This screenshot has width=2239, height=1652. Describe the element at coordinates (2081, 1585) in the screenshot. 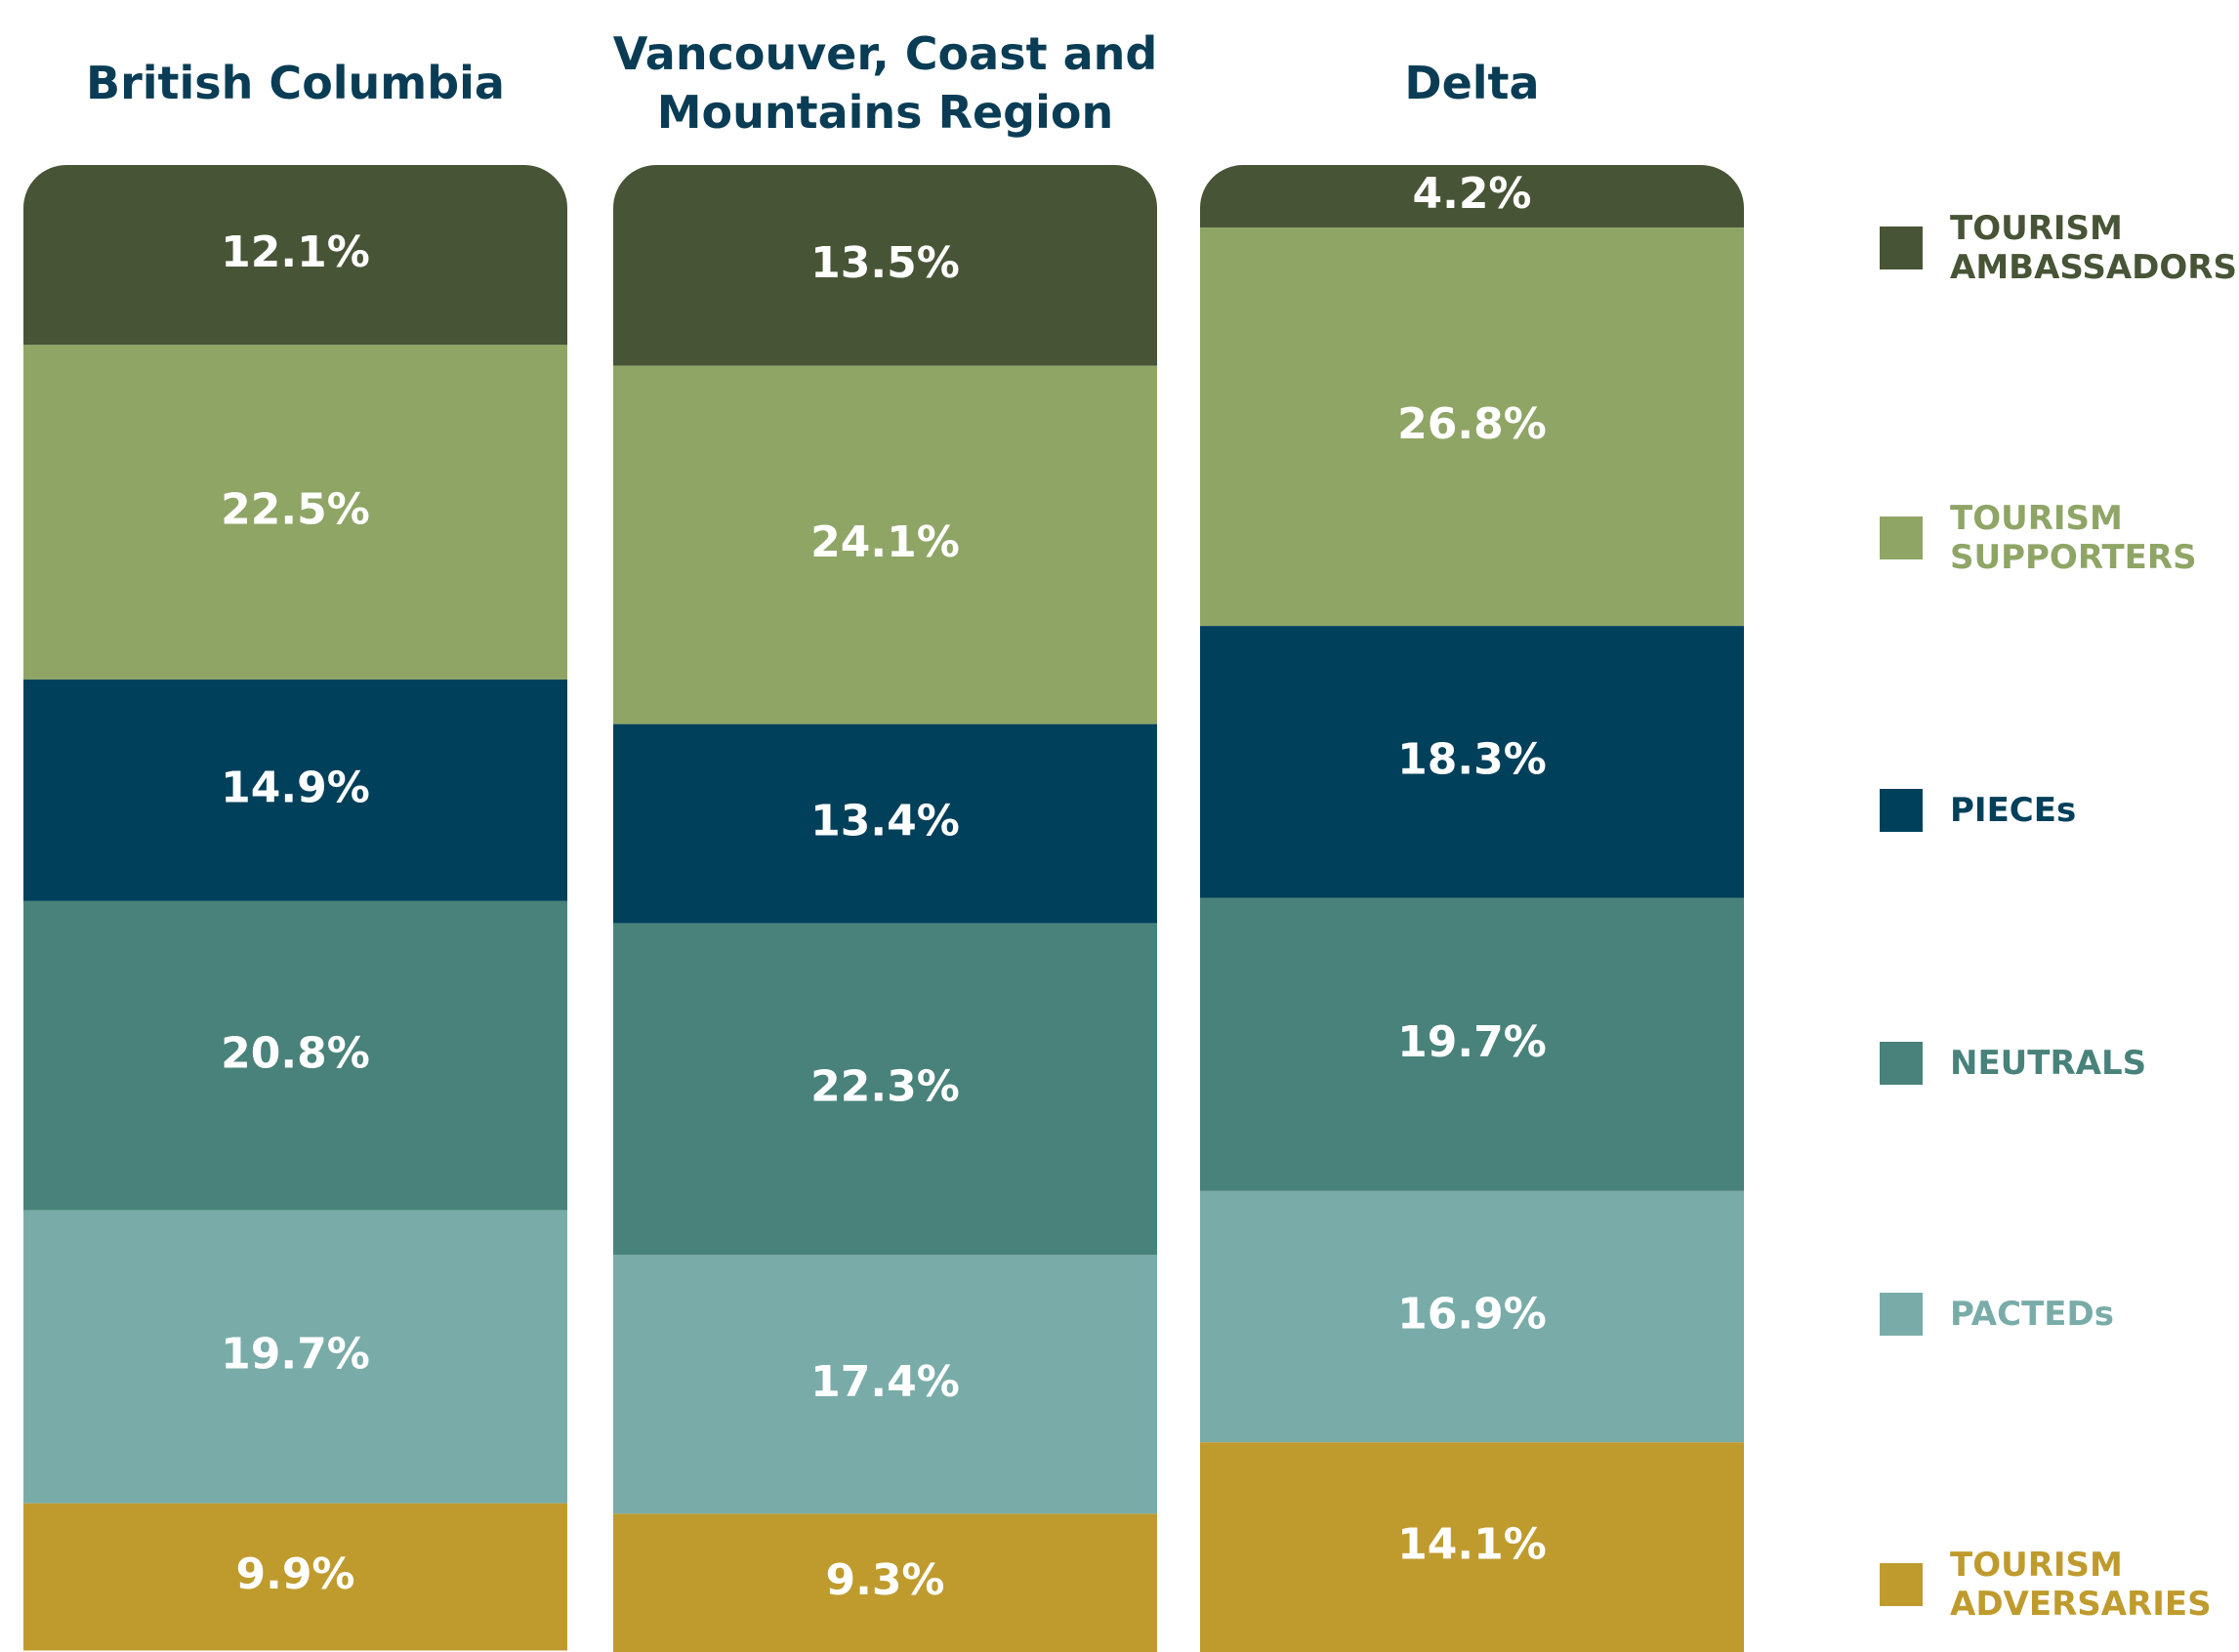

I see `legend-label: TOURISM ADVERSARIES` at that location.